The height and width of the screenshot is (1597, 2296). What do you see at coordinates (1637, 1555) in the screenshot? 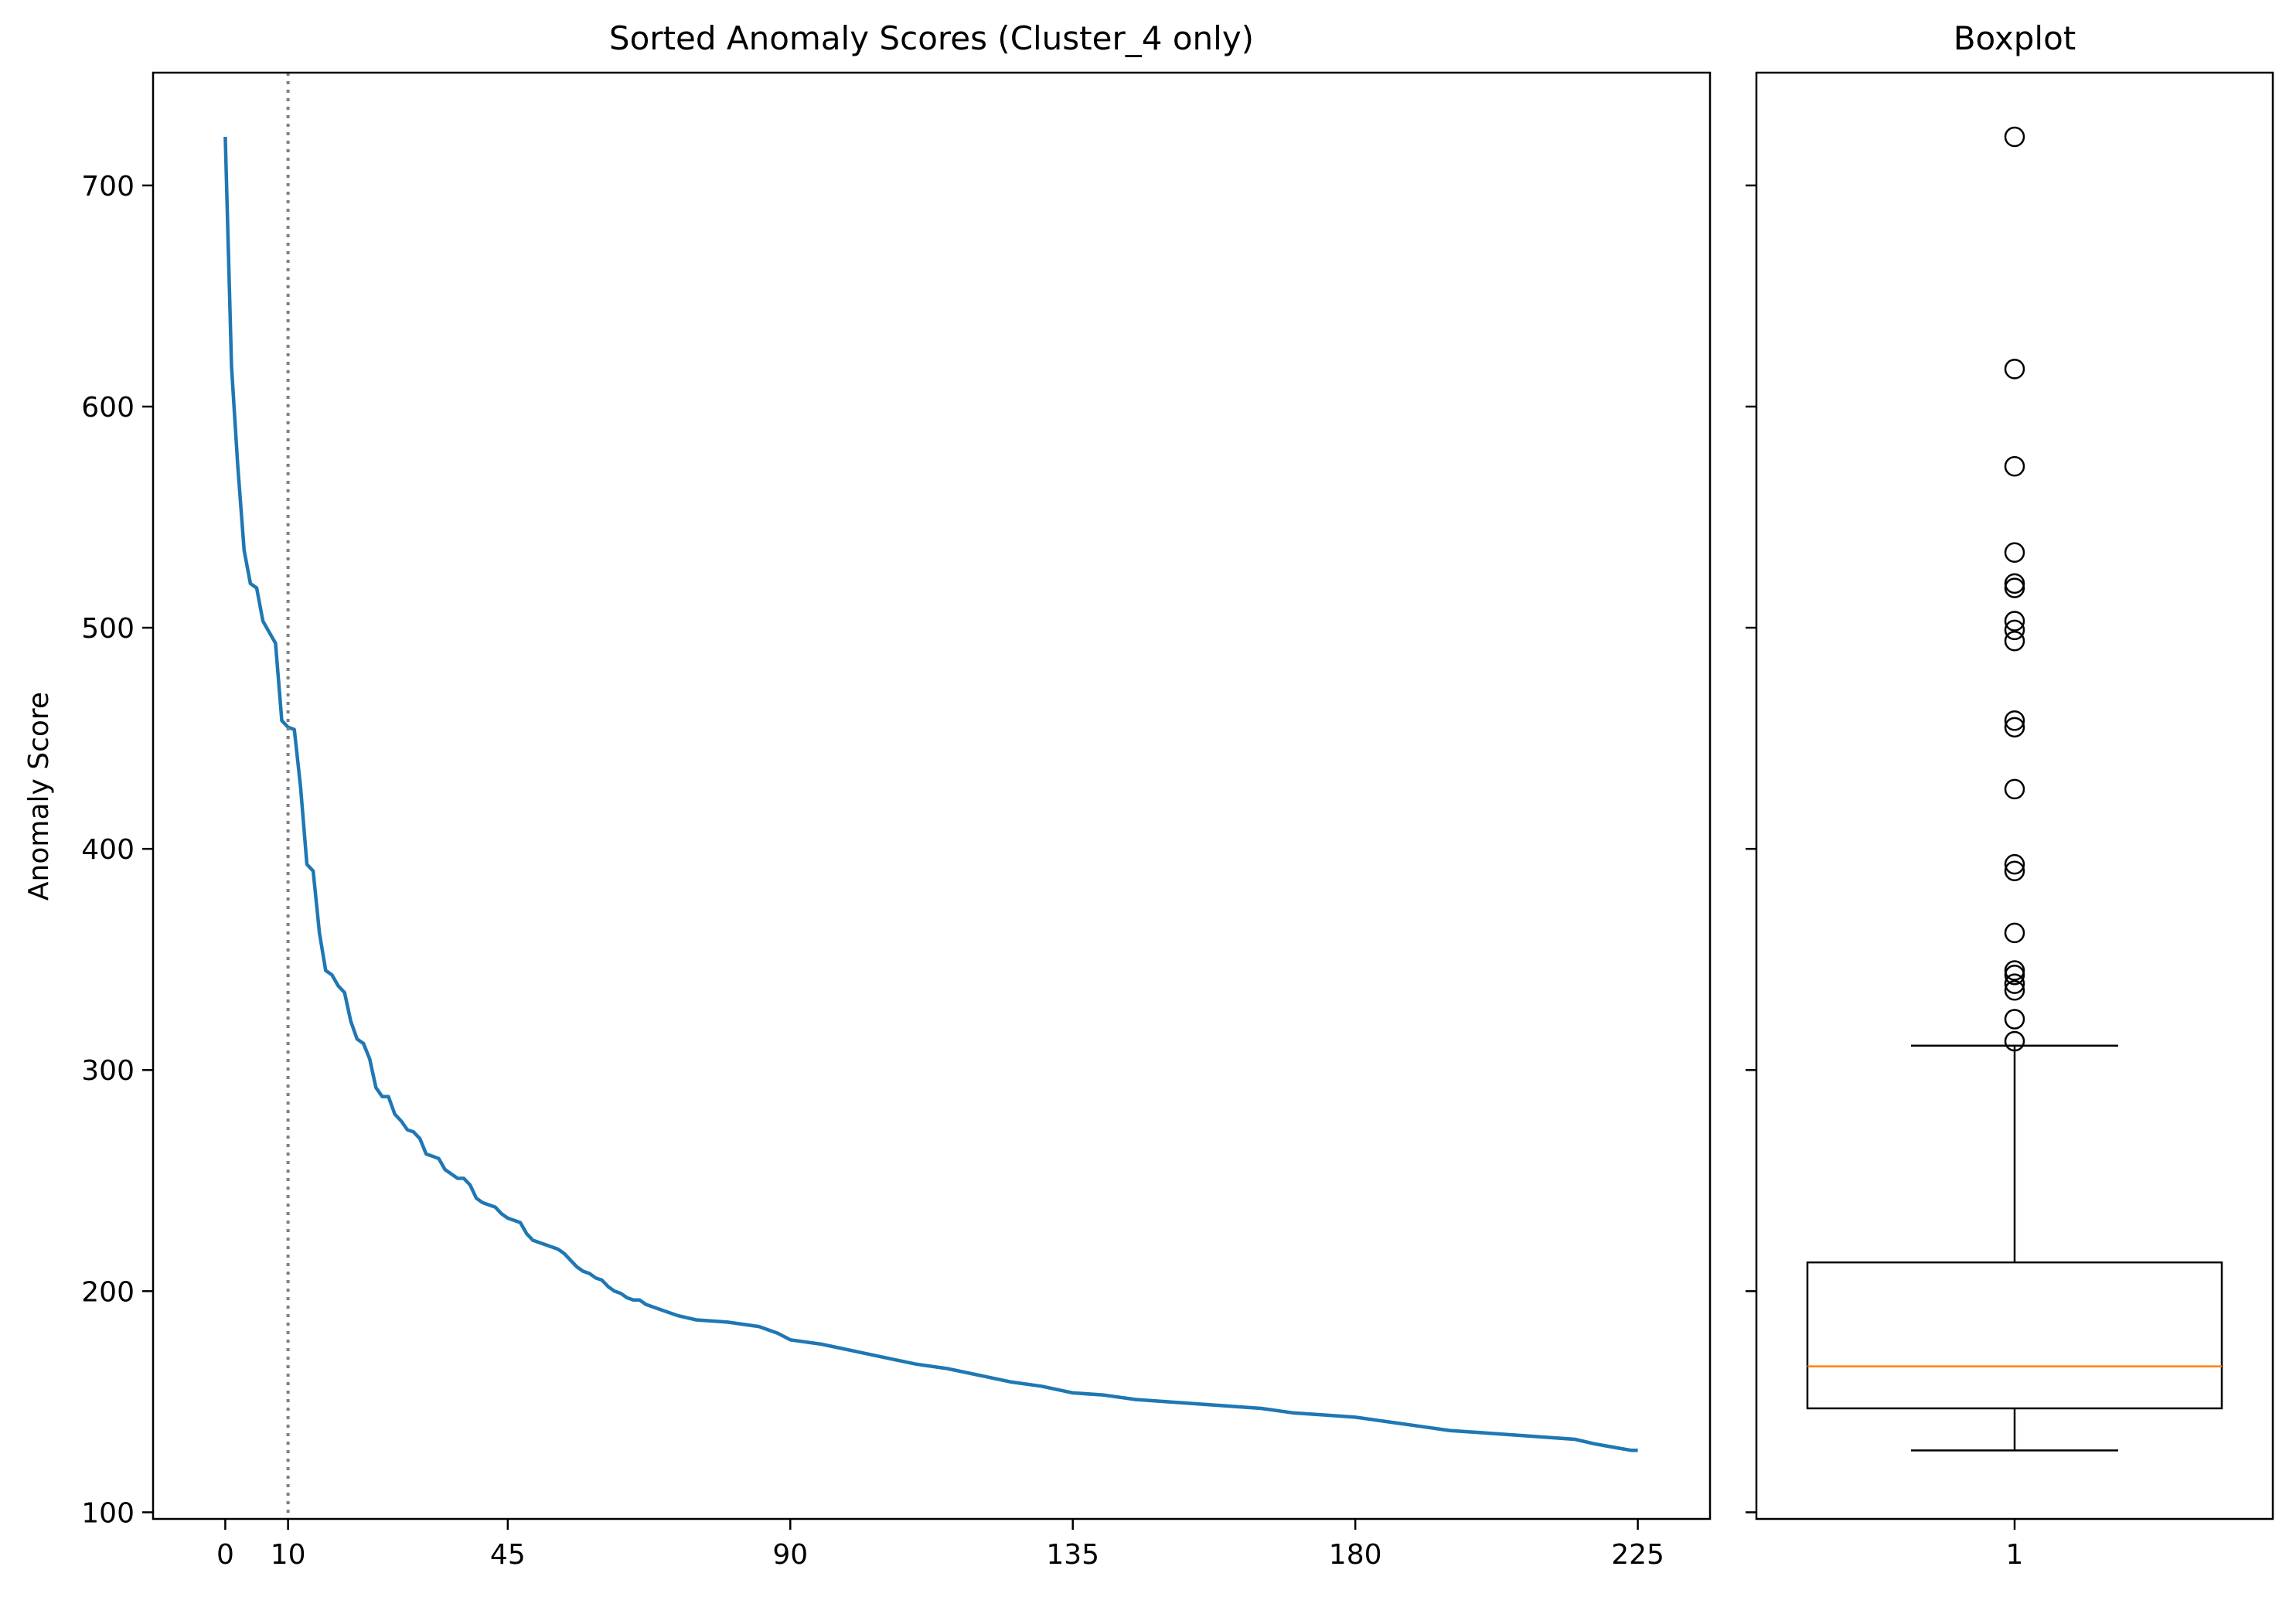
I see `x-tick-label: 225` at bounding box center [1637, 1555].